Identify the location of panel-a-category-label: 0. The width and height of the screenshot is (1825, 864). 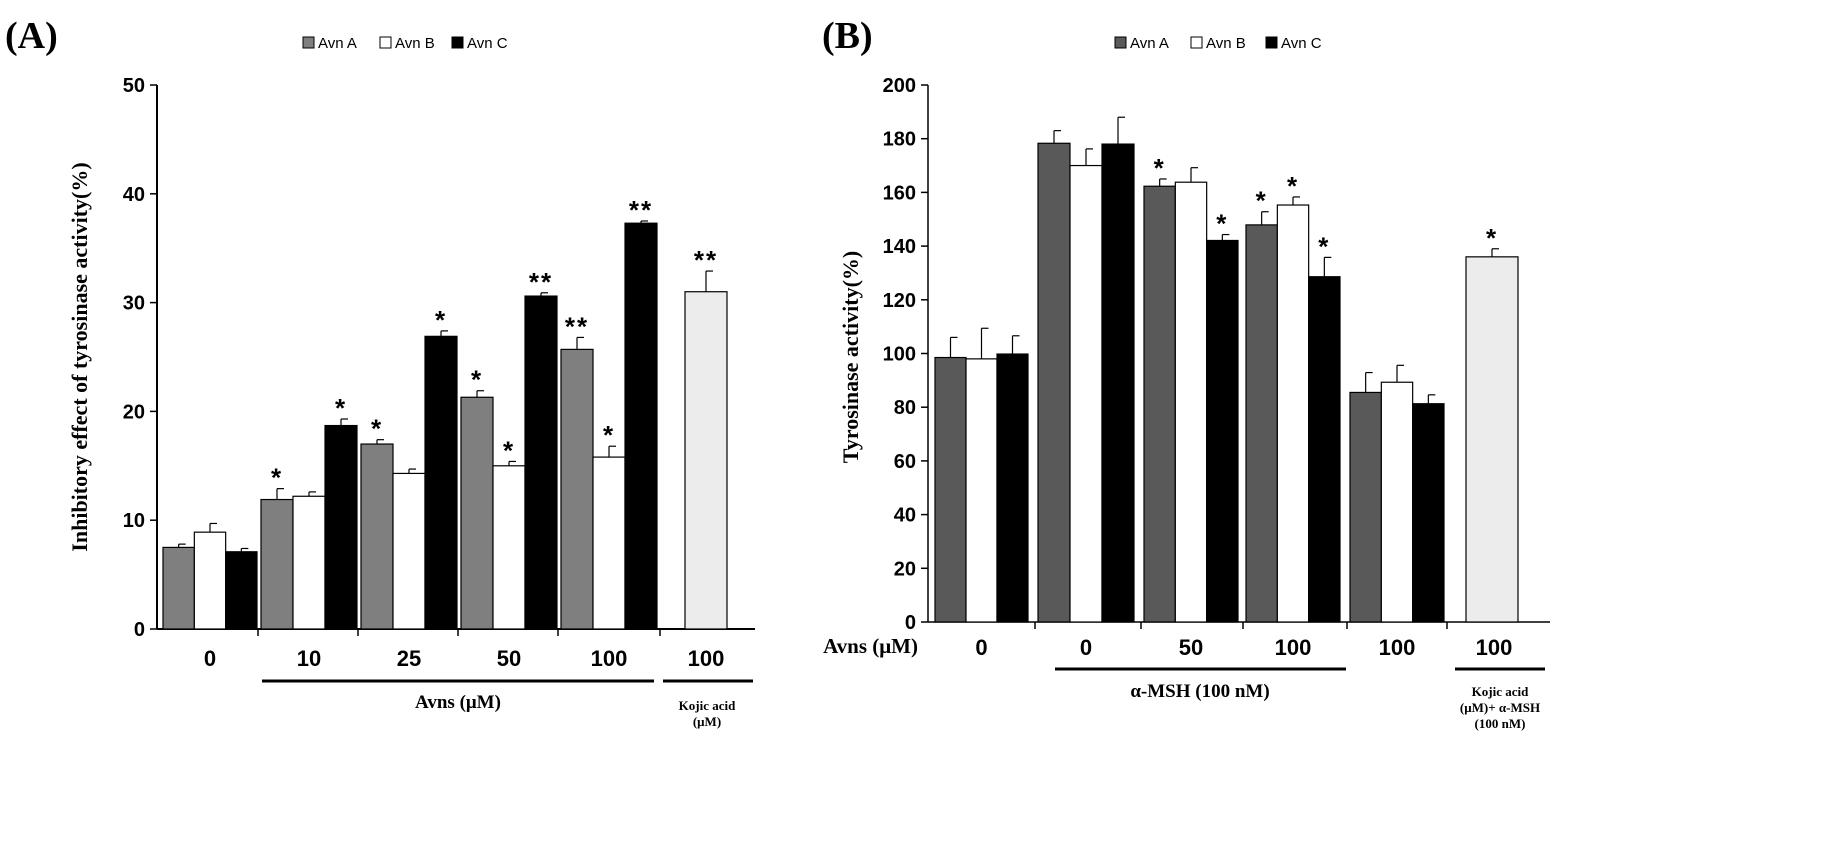
(210, 658).